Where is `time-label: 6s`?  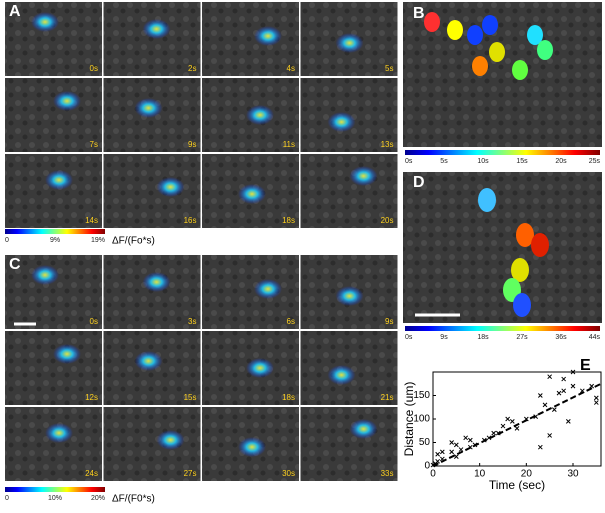 time-label: 6s is located at coordinates (291, 321).